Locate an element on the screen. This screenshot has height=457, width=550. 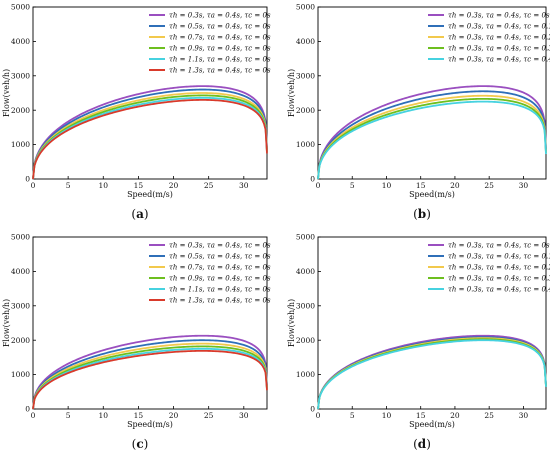
legend-entry: τh = 0.5s, τa = 0.4s, τc = 0s is located at coordinates (220, 27).